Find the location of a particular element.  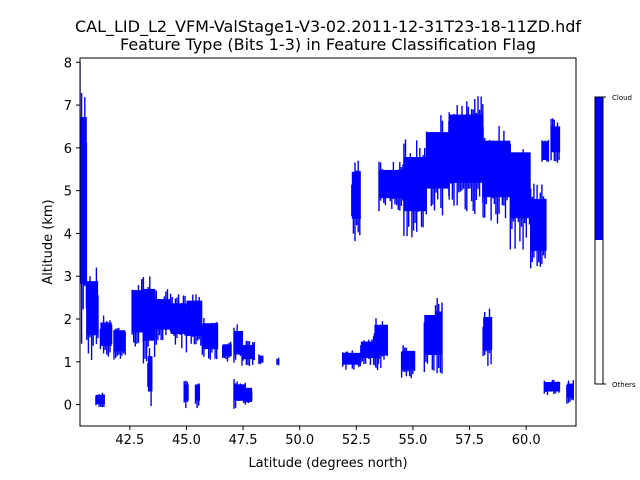

x-tick-label: 45.0 is located at coordinates (186, 440).